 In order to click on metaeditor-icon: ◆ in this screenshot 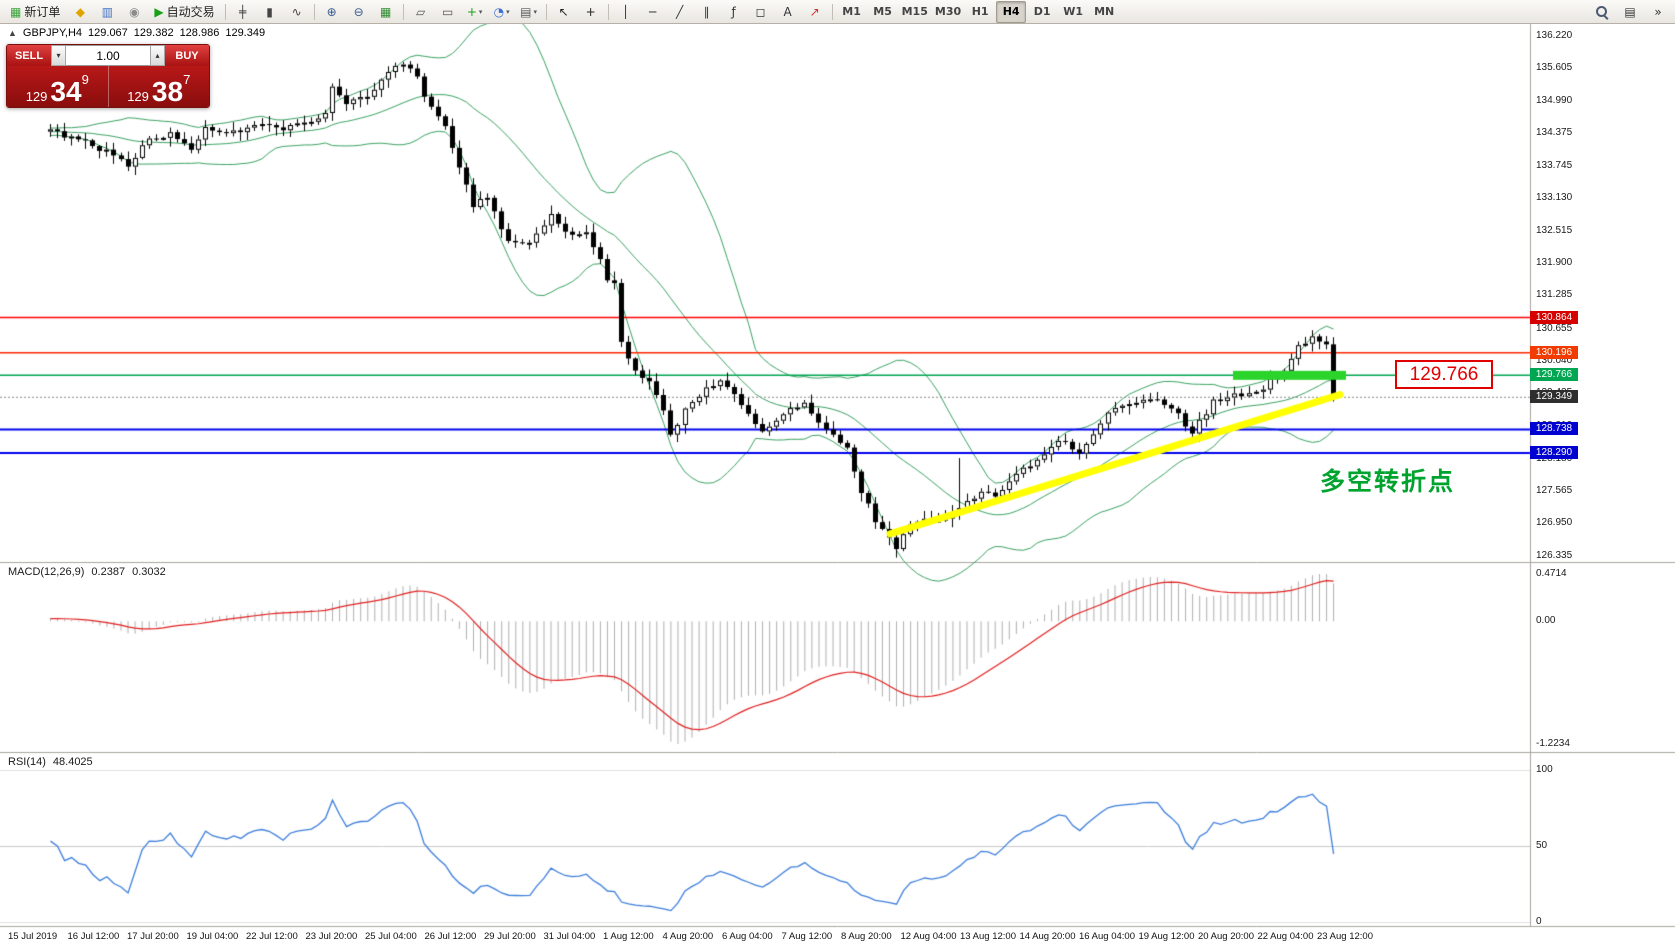, I will do `click(80, 11)`.